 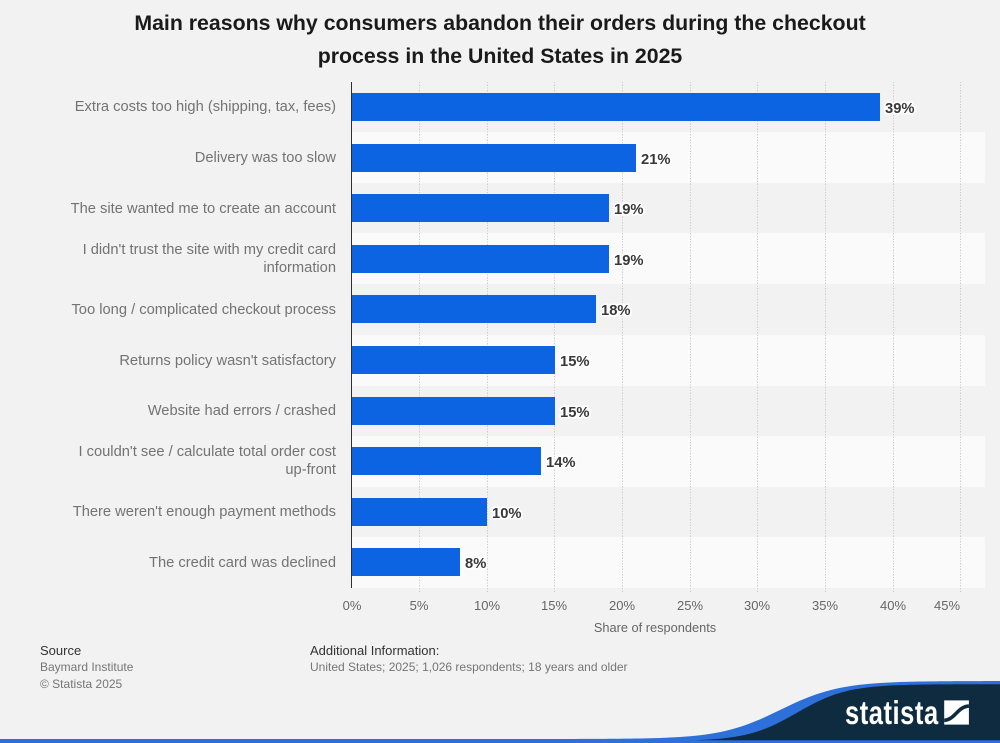 What do you see at coordinates (892, 713) in the screenshot?
I see `svg-text: statista` at bounding box center [892, 713].